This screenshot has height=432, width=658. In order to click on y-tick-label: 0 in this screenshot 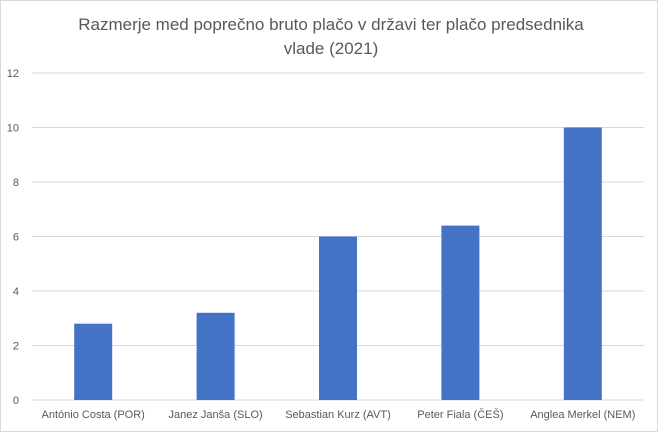, I will do `click(16, 401)`.